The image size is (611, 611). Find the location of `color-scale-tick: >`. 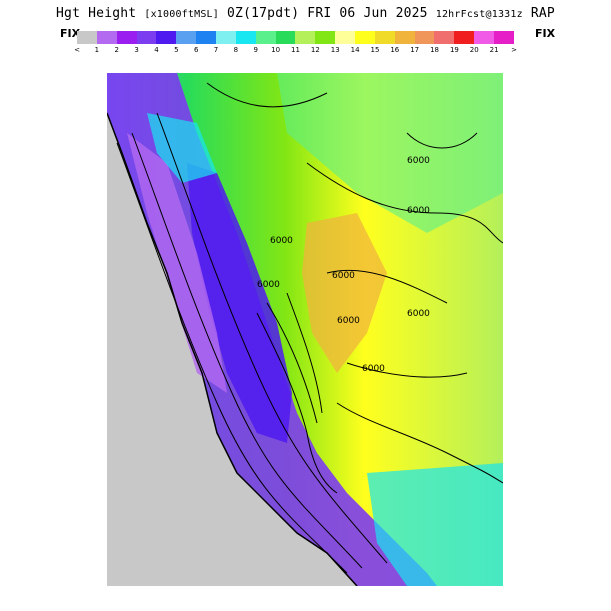

color-scale-tick: > is located at coordinates (514, 50).